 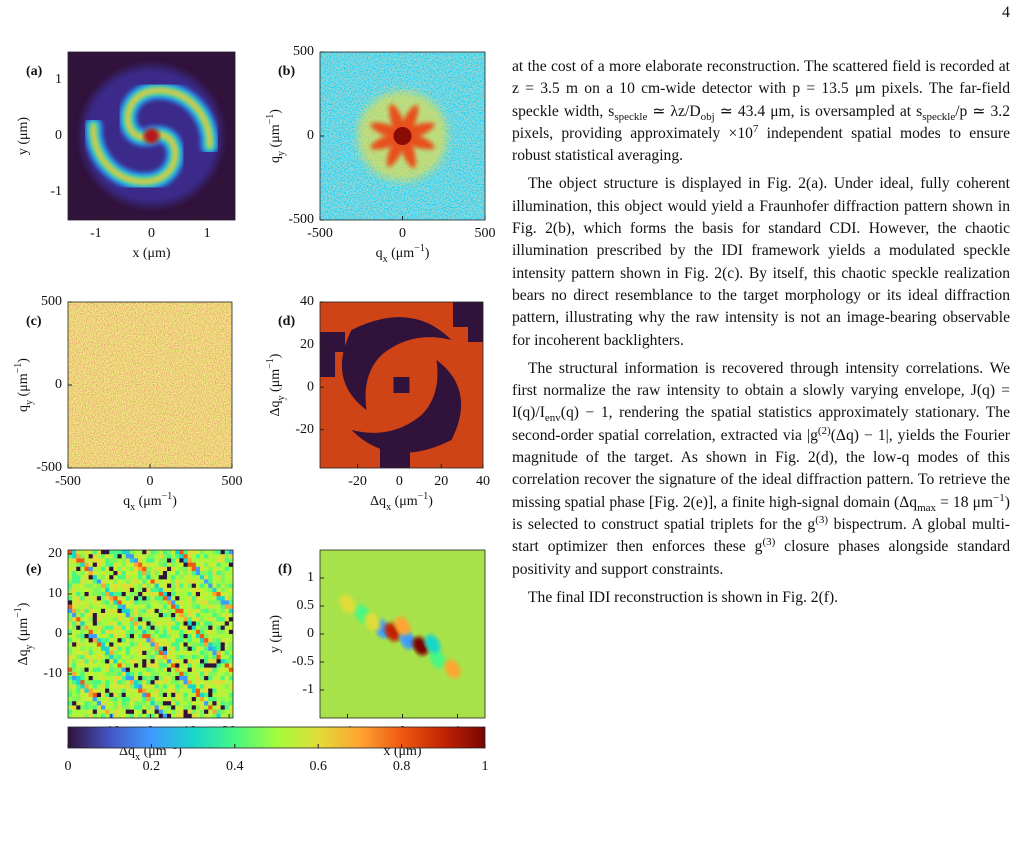 What do you see at coordinates (51, 301) in the screenshot?
I see `y-tick-label: 500` at bounding box center [51, 301].